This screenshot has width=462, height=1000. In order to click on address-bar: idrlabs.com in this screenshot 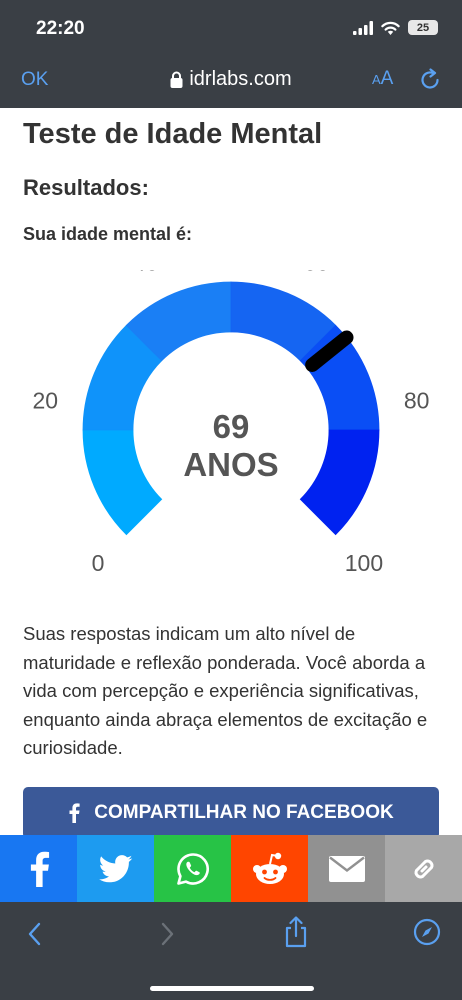, I will do `click(231, 79)`.